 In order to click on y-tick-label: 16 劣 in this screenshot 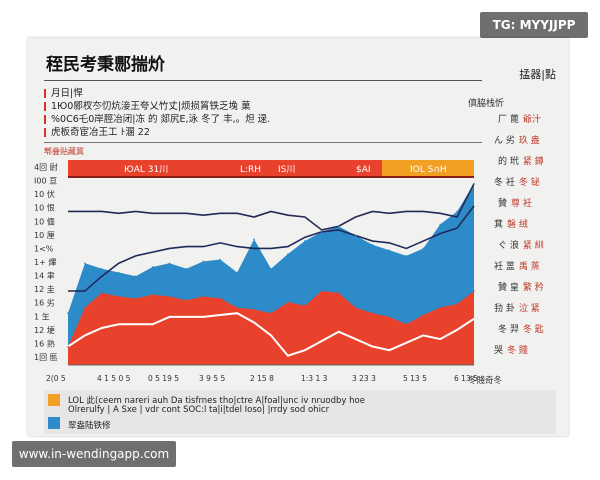, I will do `click(44, 303)`.